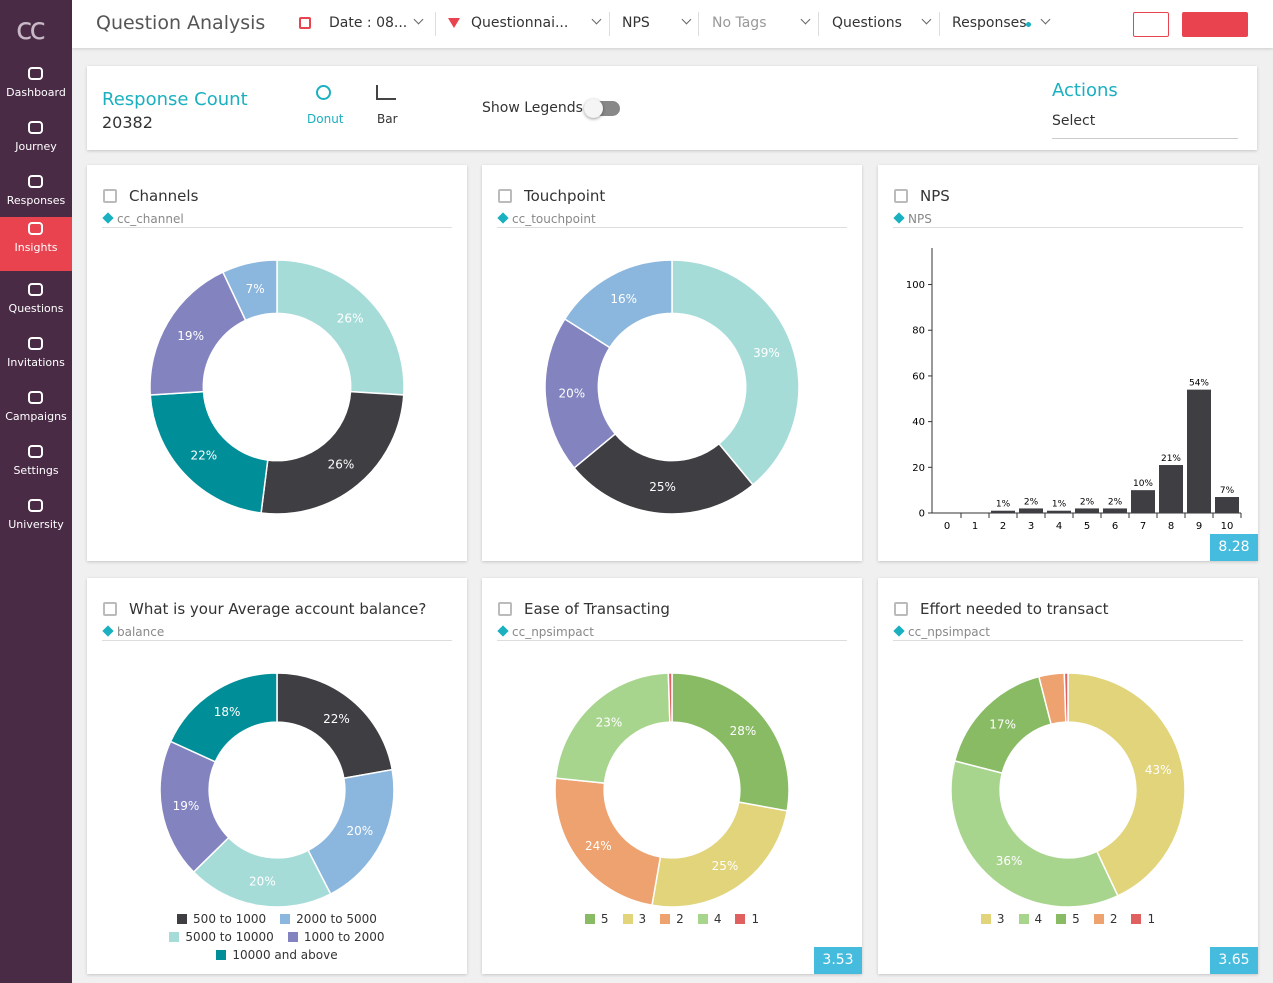 The height and width of the screenshot is (983, 1273). What do you see at coordinates (387, 119) in the screenshot?
I see `view-option: Bar` at bounding box center [387, 119].